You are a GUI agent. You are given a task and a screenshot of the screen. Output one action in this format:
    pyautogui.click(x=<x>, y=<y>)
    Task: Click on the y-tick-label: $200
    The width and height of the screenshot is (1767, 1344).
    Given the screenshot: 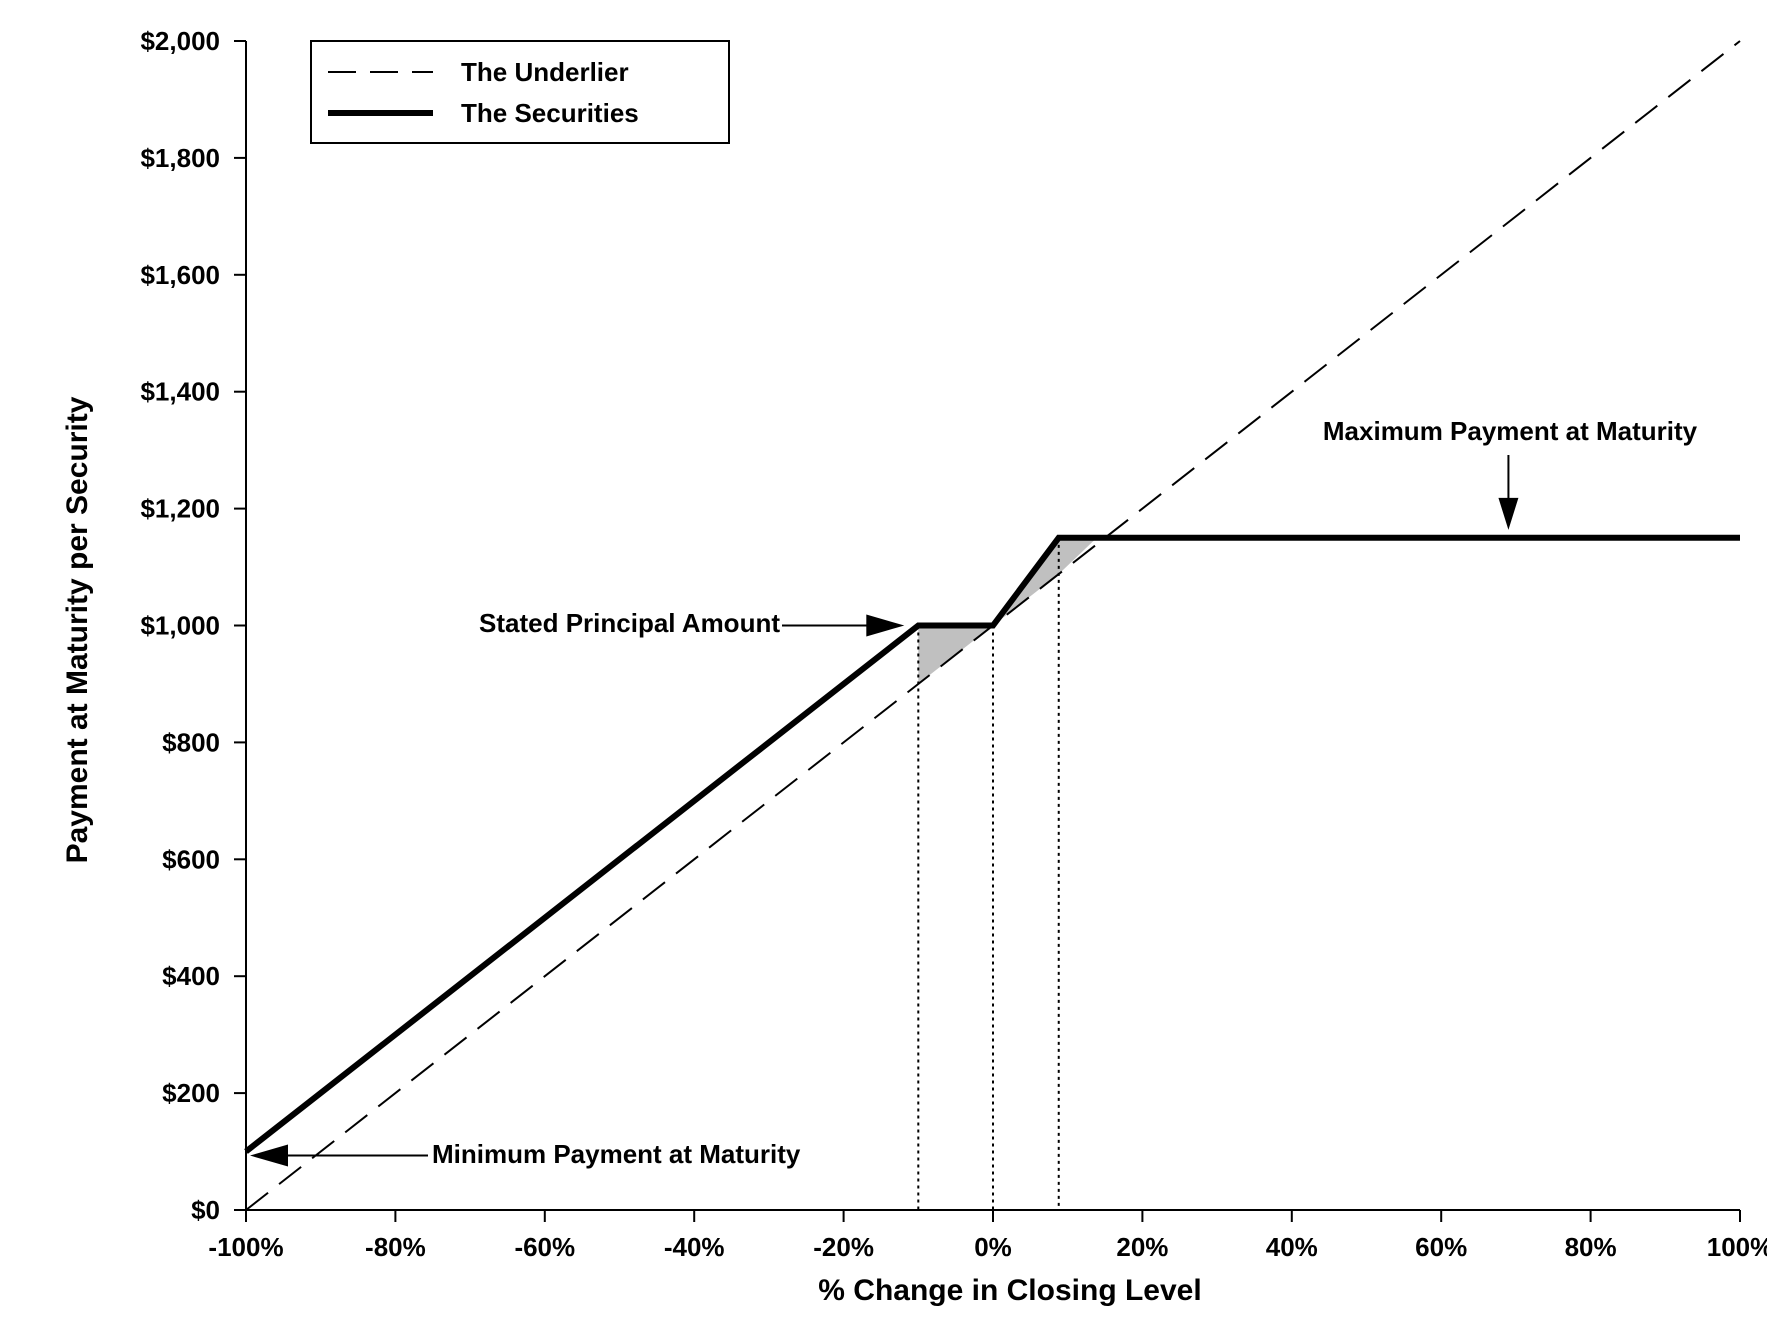 What is the action you would take?
    pyautogui.click(x=191, y=1093)
    